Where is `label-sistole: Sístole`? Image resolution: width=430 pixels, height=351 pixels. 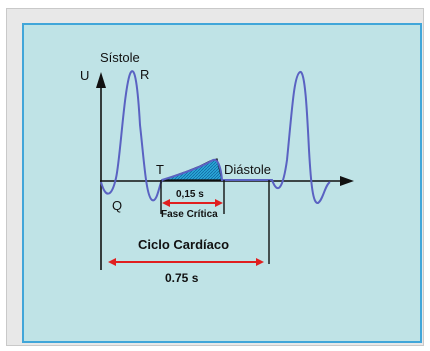
label-sistole: Sístole is located at coordinates (120, 57).